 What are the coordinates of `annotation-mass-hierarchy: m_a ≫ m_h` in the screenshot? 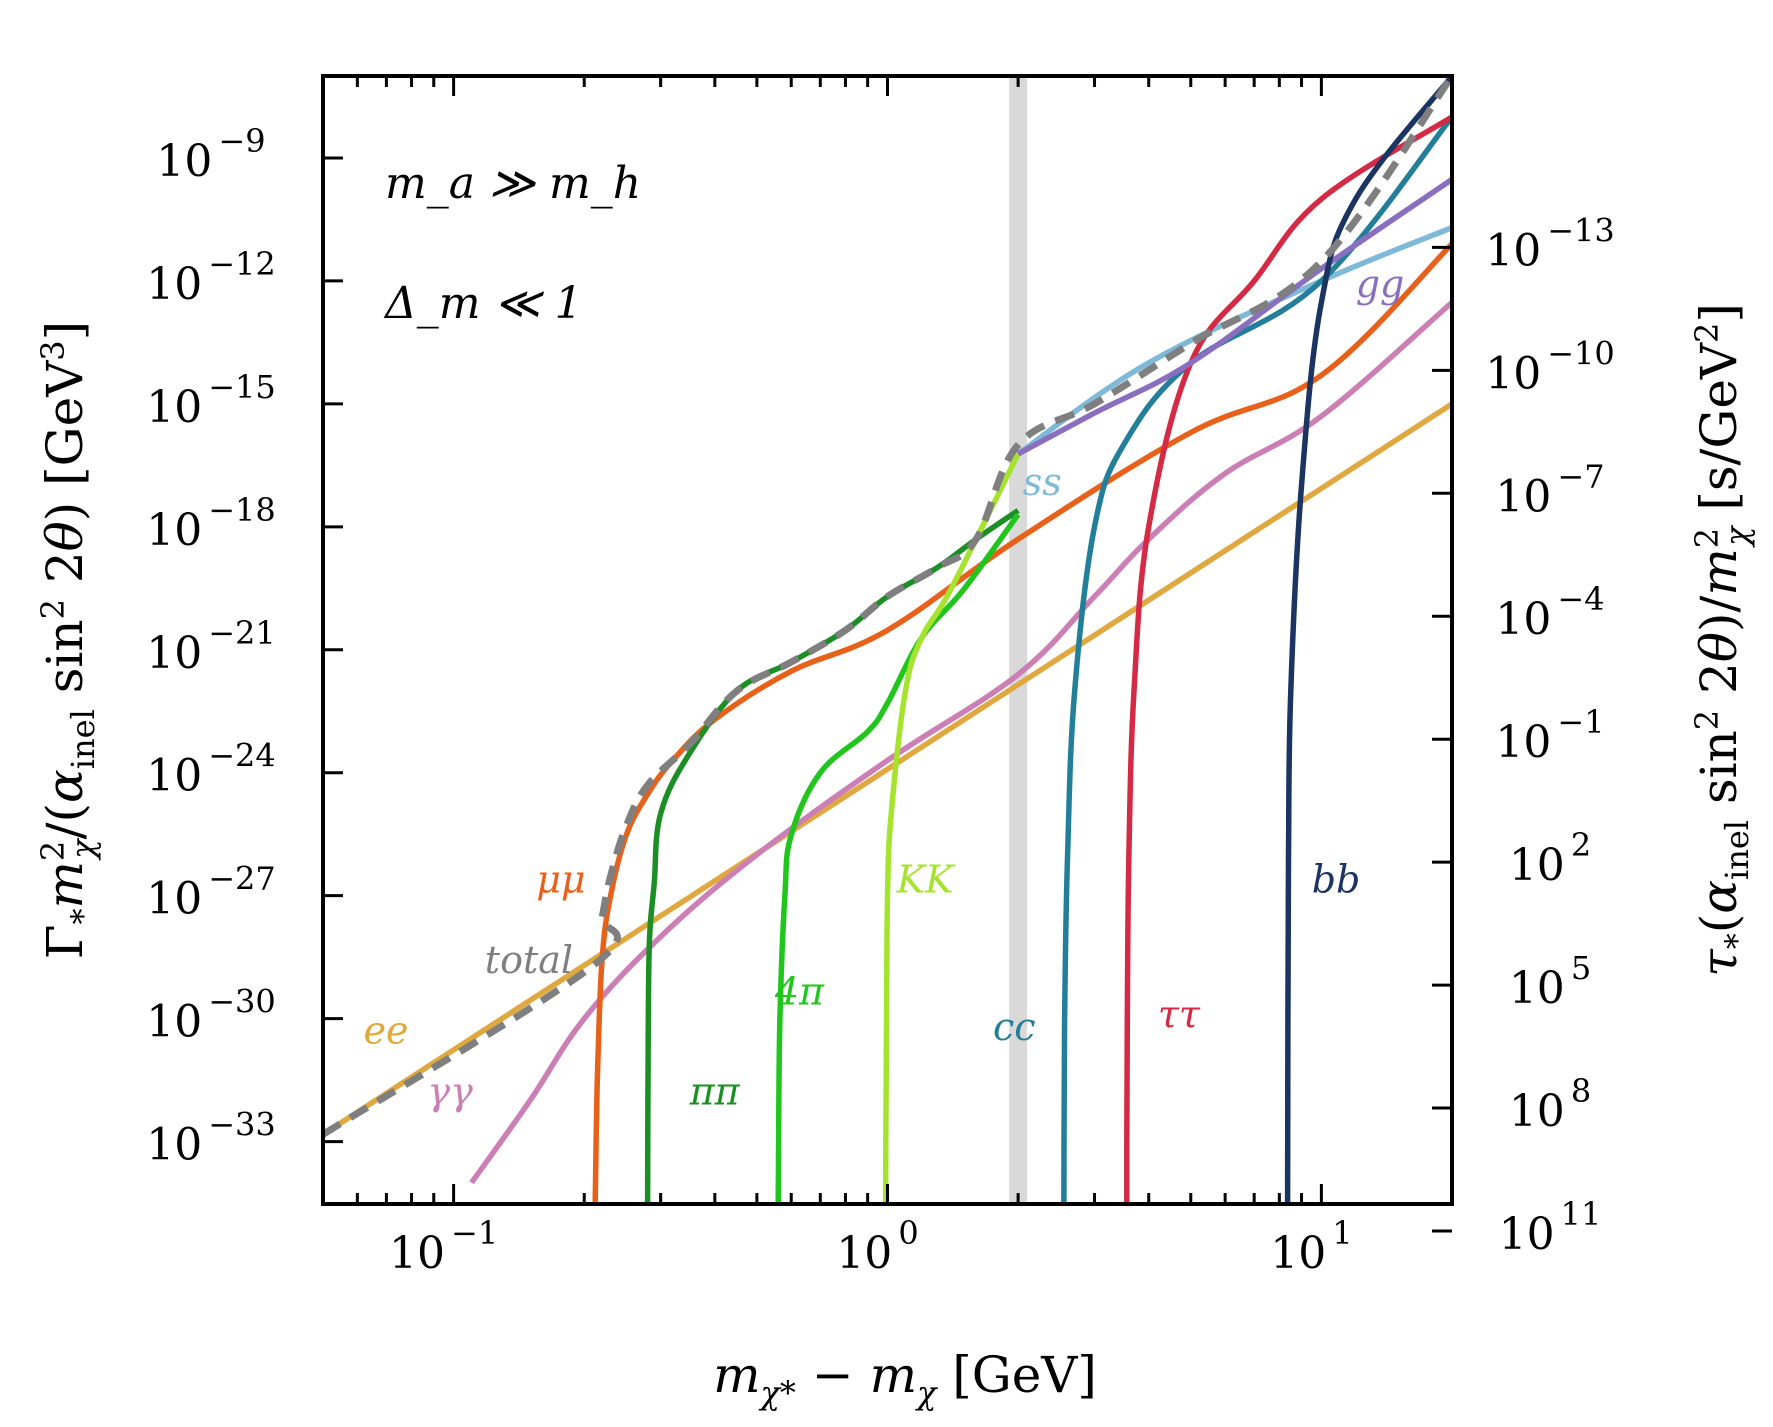 It's located at (513, 183).